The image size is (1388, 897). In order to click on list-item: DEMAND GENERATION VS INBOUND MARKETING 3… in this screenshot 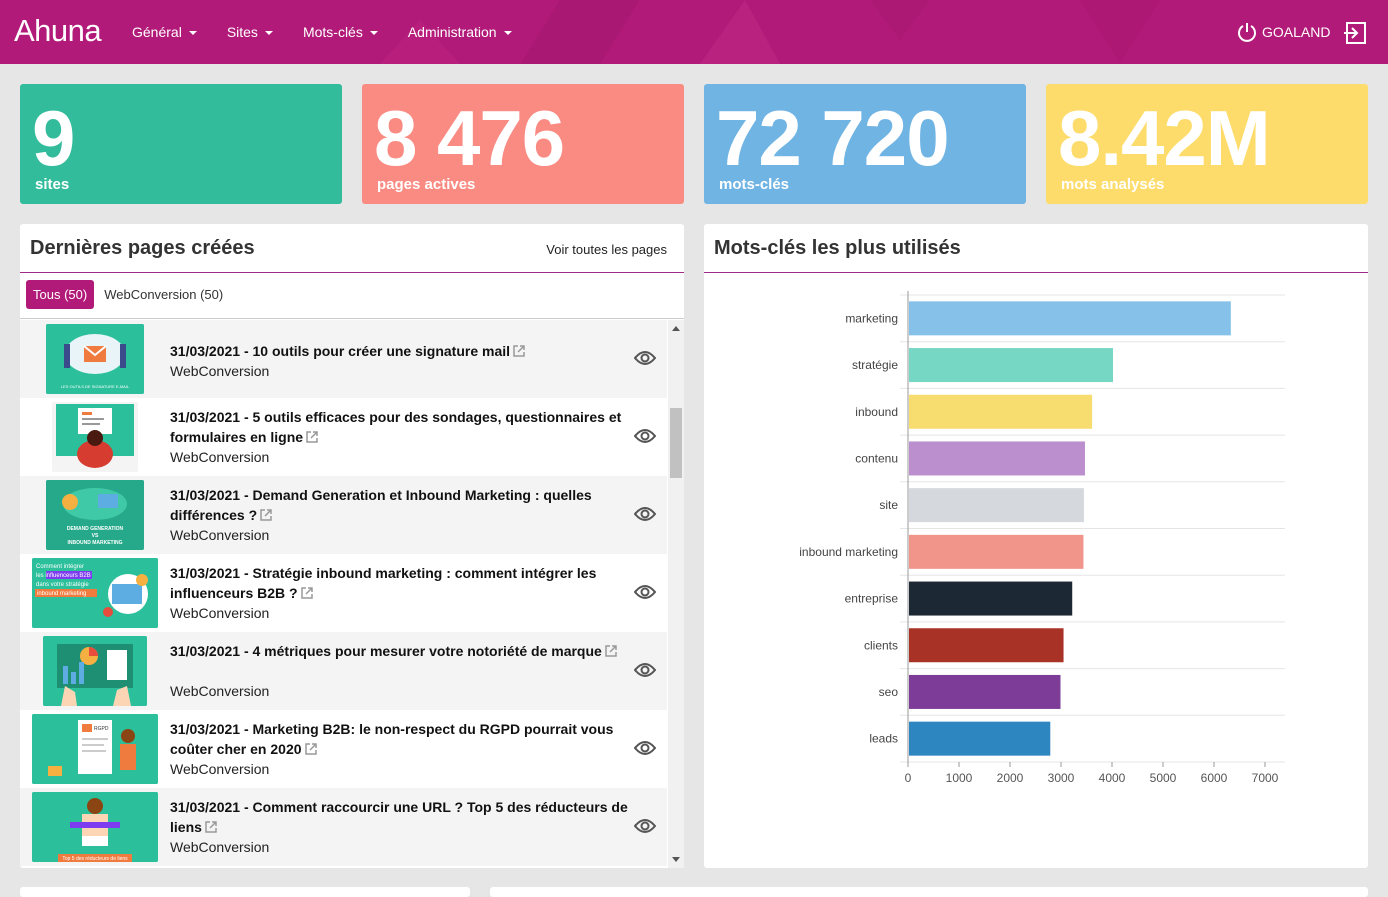, I will do `click(343, 515)`.